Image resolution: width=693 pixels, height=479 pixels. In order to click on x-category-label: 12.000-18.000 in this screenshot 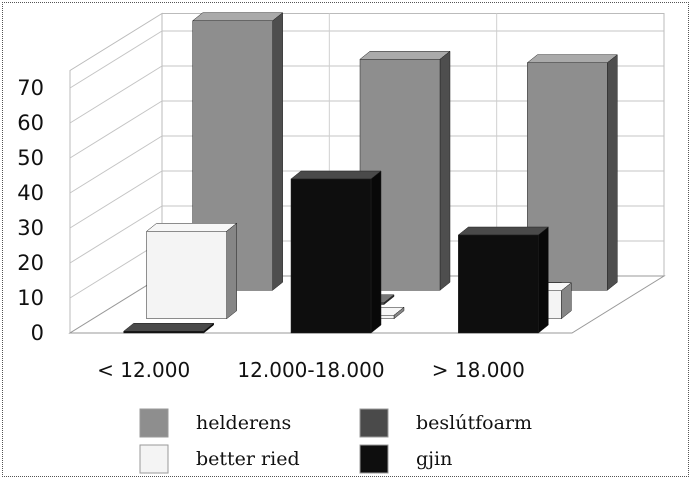, I will do `click(310, 370)`.